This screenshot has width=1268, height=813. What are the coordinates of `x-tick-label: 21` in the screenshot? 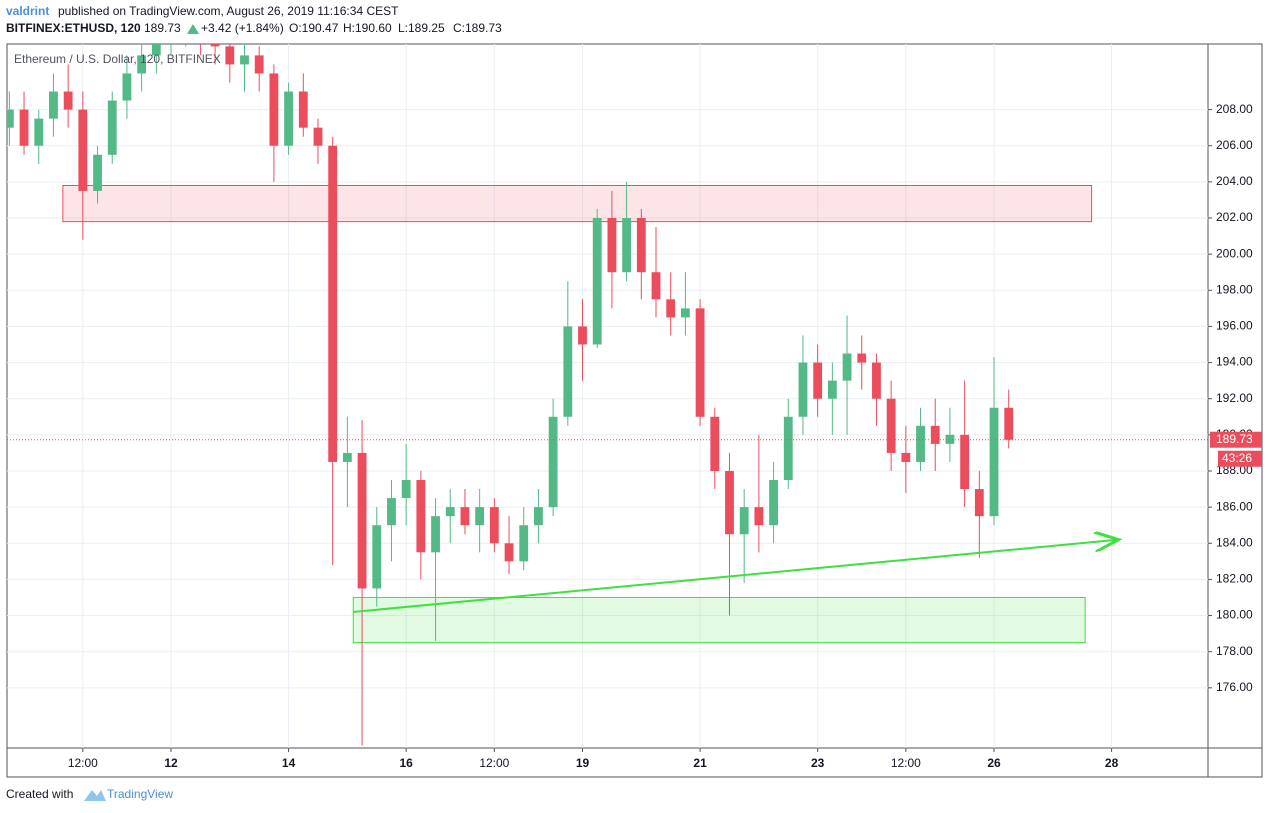 It's located at (700, 763).